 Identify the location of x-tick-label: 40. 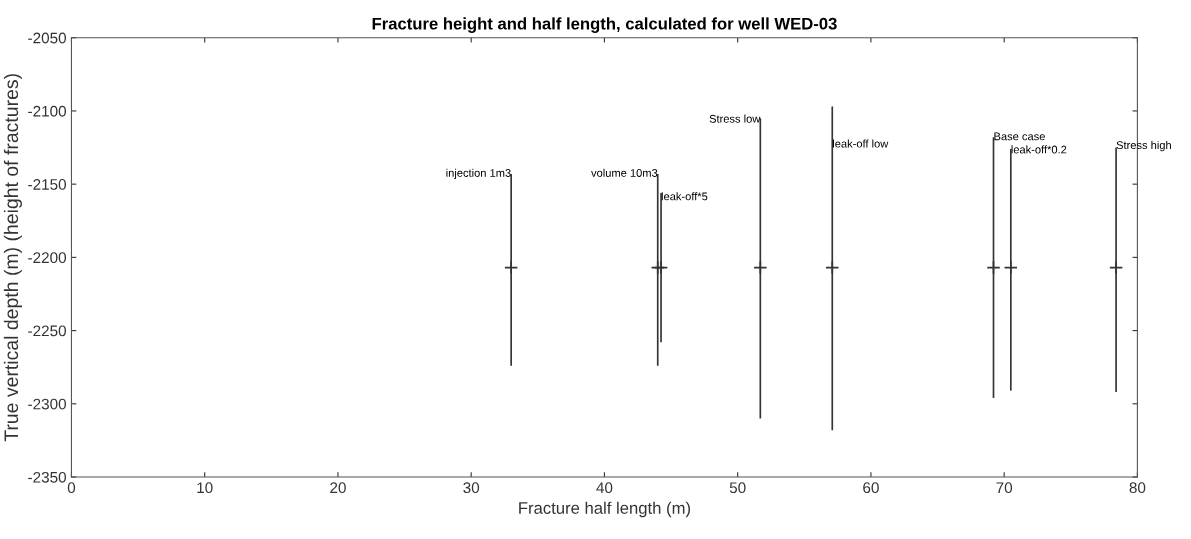
(604, 488).